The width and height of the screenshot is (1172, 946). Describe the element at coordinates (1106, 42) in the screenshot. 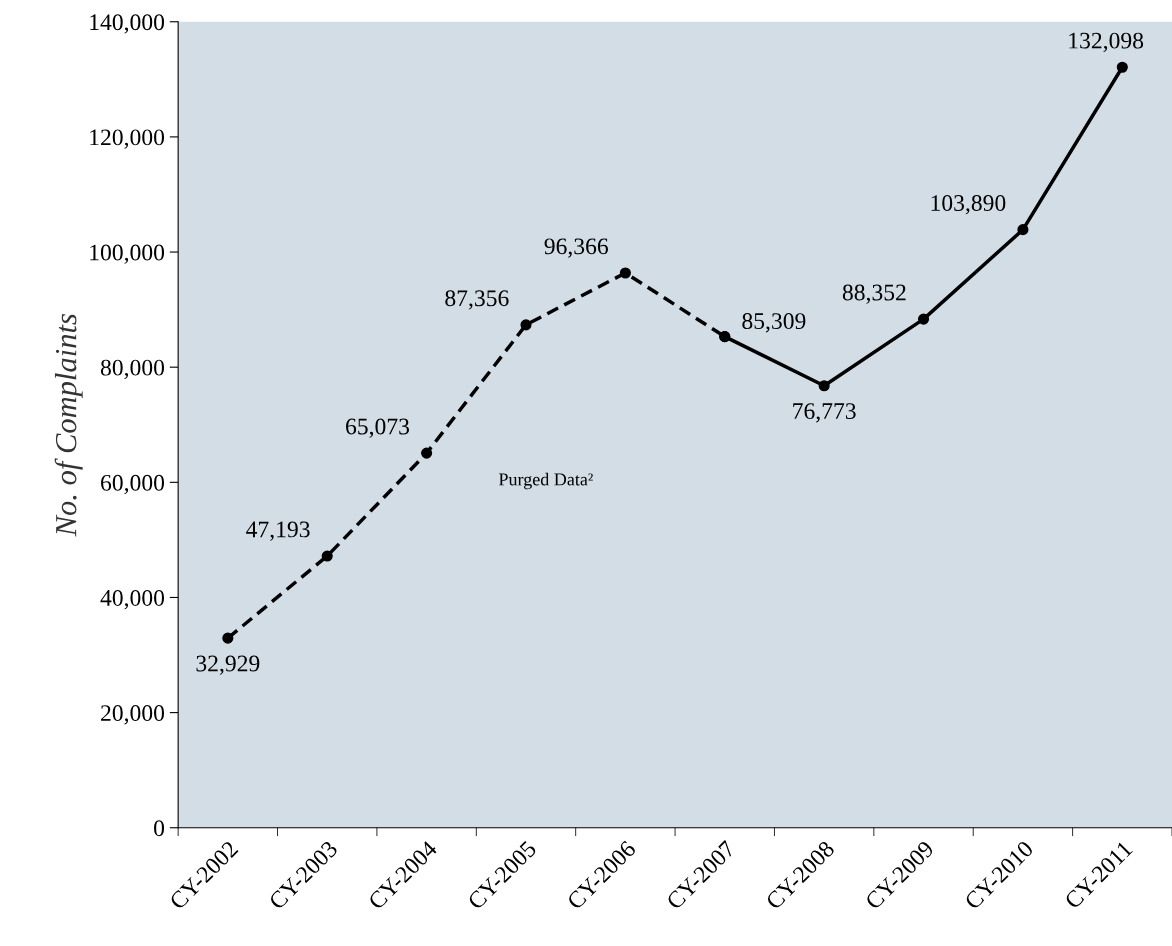

I see `data-label: 132,098` at that location.